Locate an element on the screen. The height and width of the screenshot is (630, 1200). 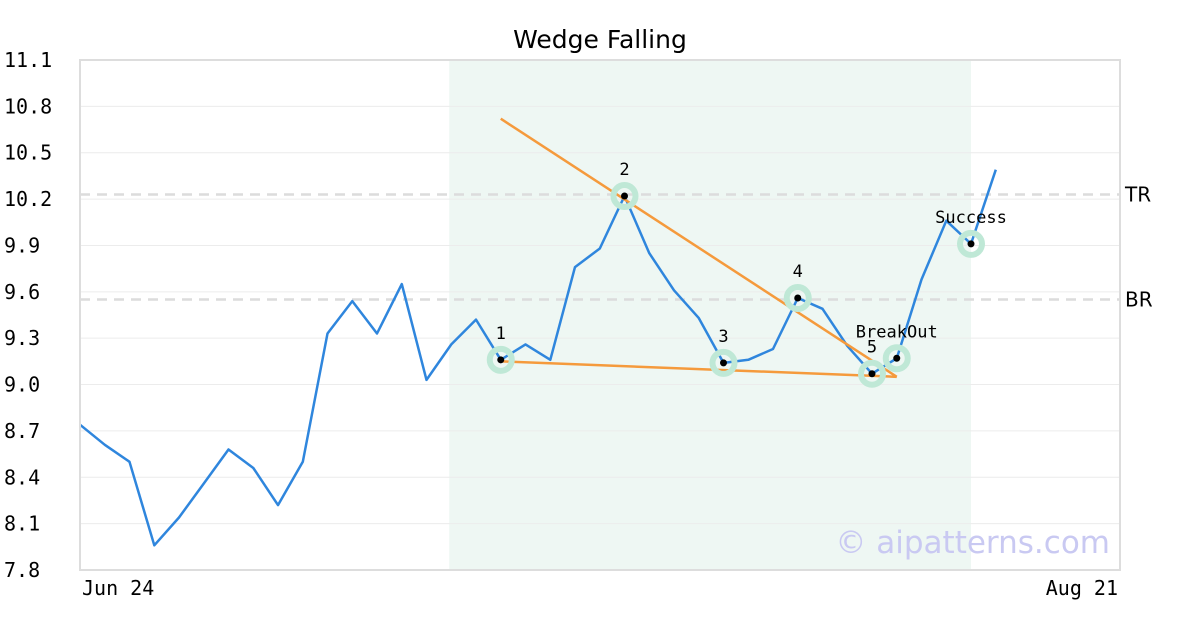
y-tick-label: 11.1 is located at coordinates (28, 60).